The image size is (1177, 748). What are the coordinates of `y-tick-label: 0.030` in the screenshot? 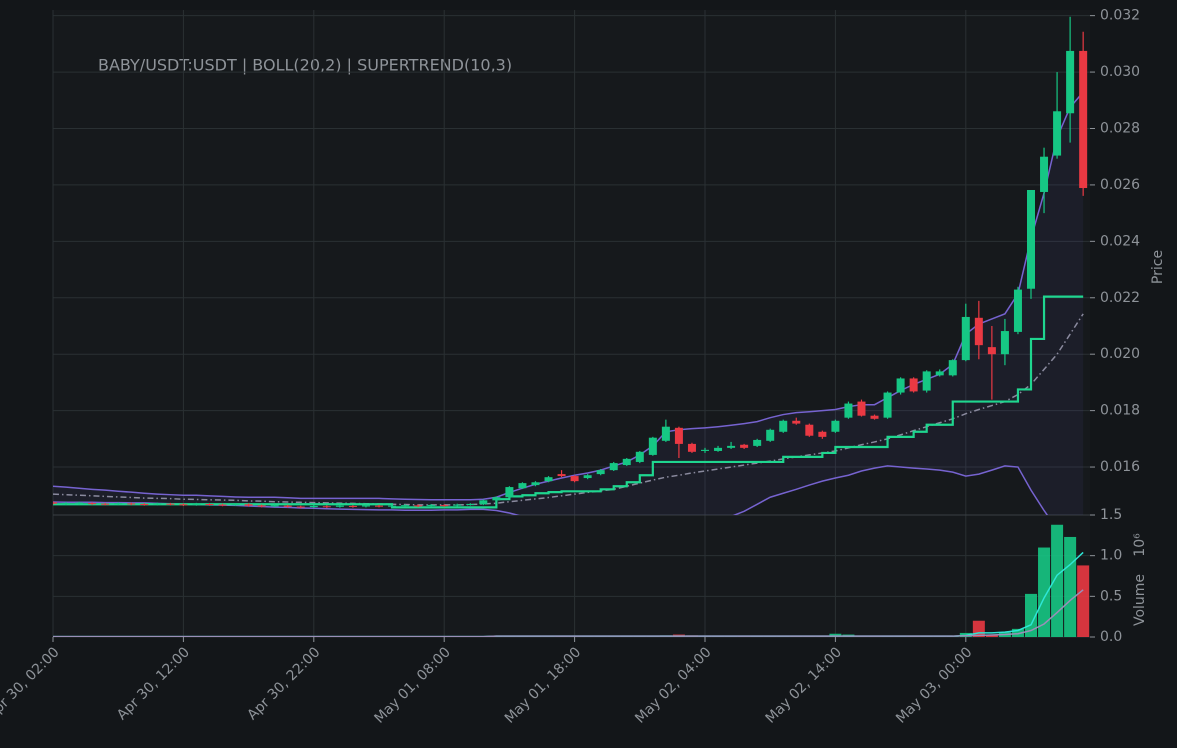 It's located at (1120, 72).